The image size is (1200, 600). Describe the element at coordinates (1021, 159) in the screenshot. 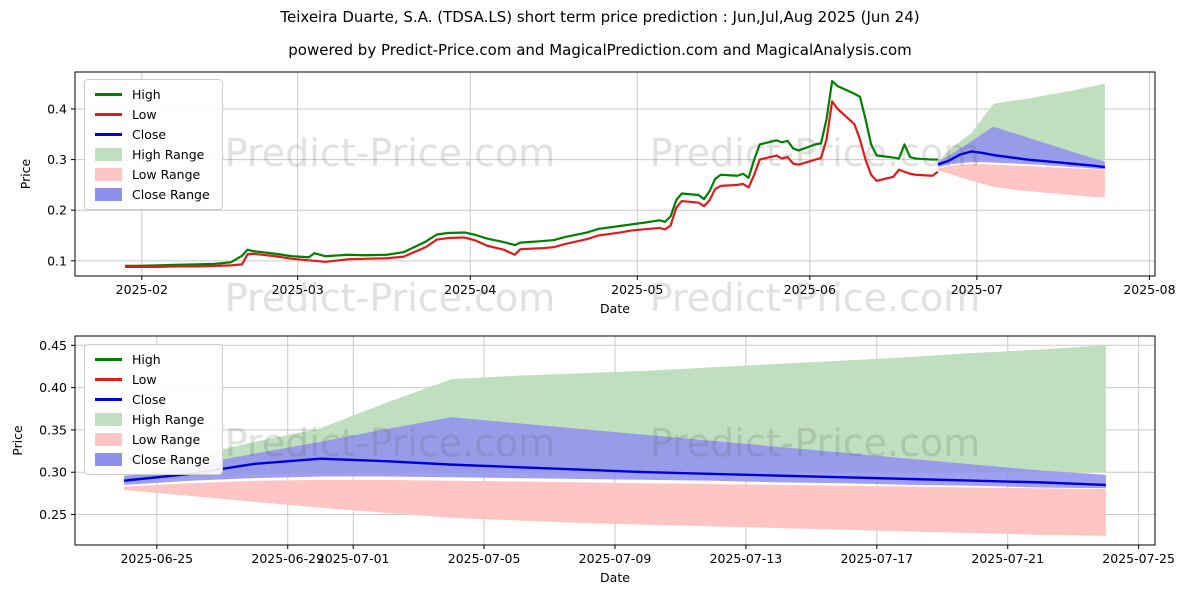

I see `top-chart-close-line` at that location.